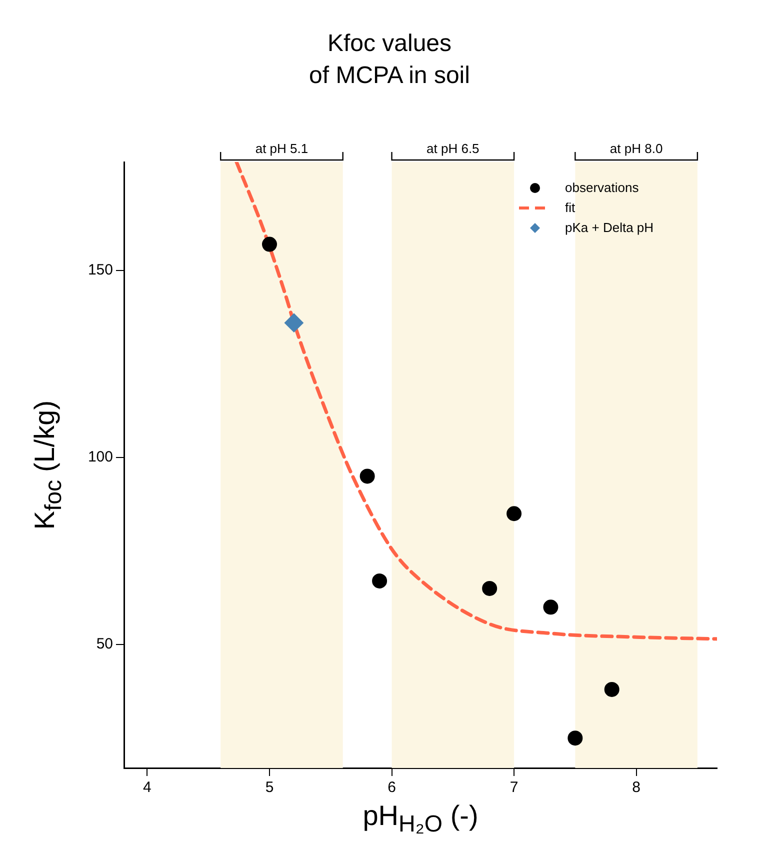 This screenshot has height=844, width=779. I want to click on x-tick-label: 4, so click(147, 787).